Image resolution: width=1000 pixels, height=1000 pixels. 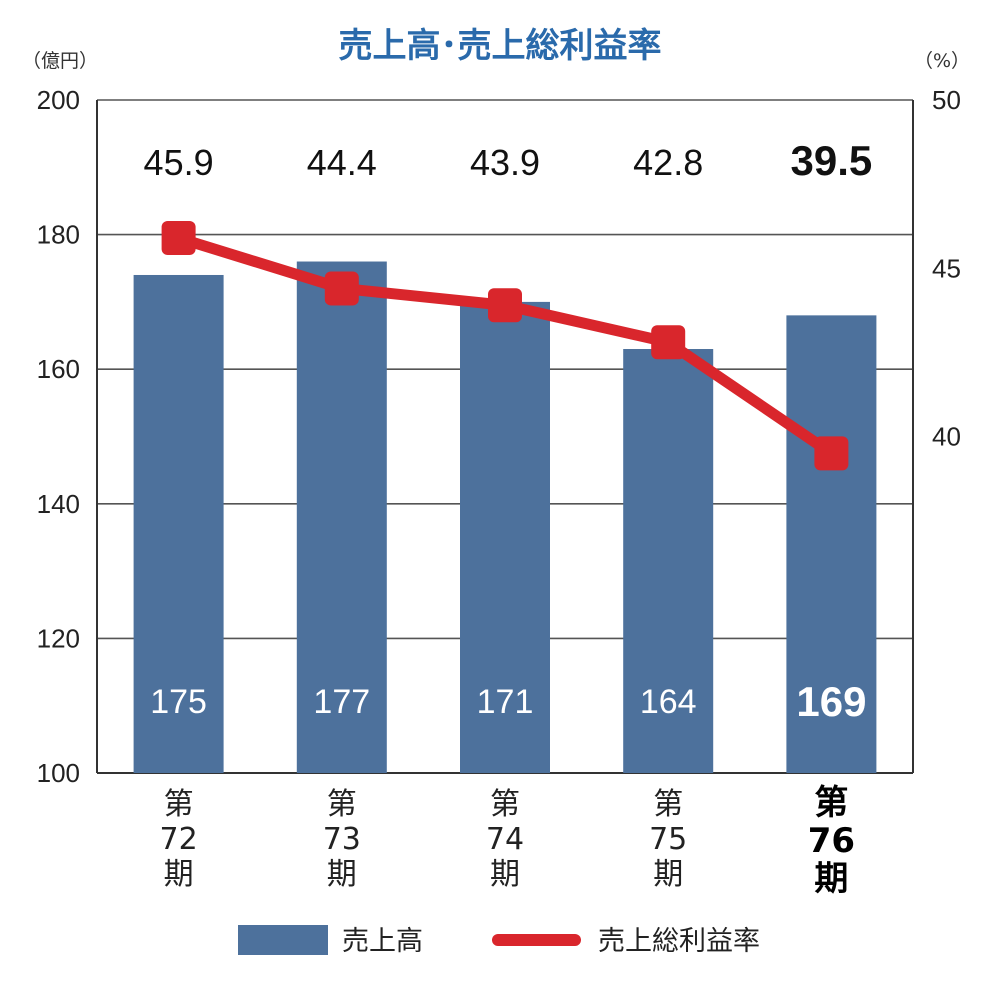 What do you see at coordinates (942, 61) in the screenshot?
I see `right-axis-unit: （%）` at bounding box center [942, 61].